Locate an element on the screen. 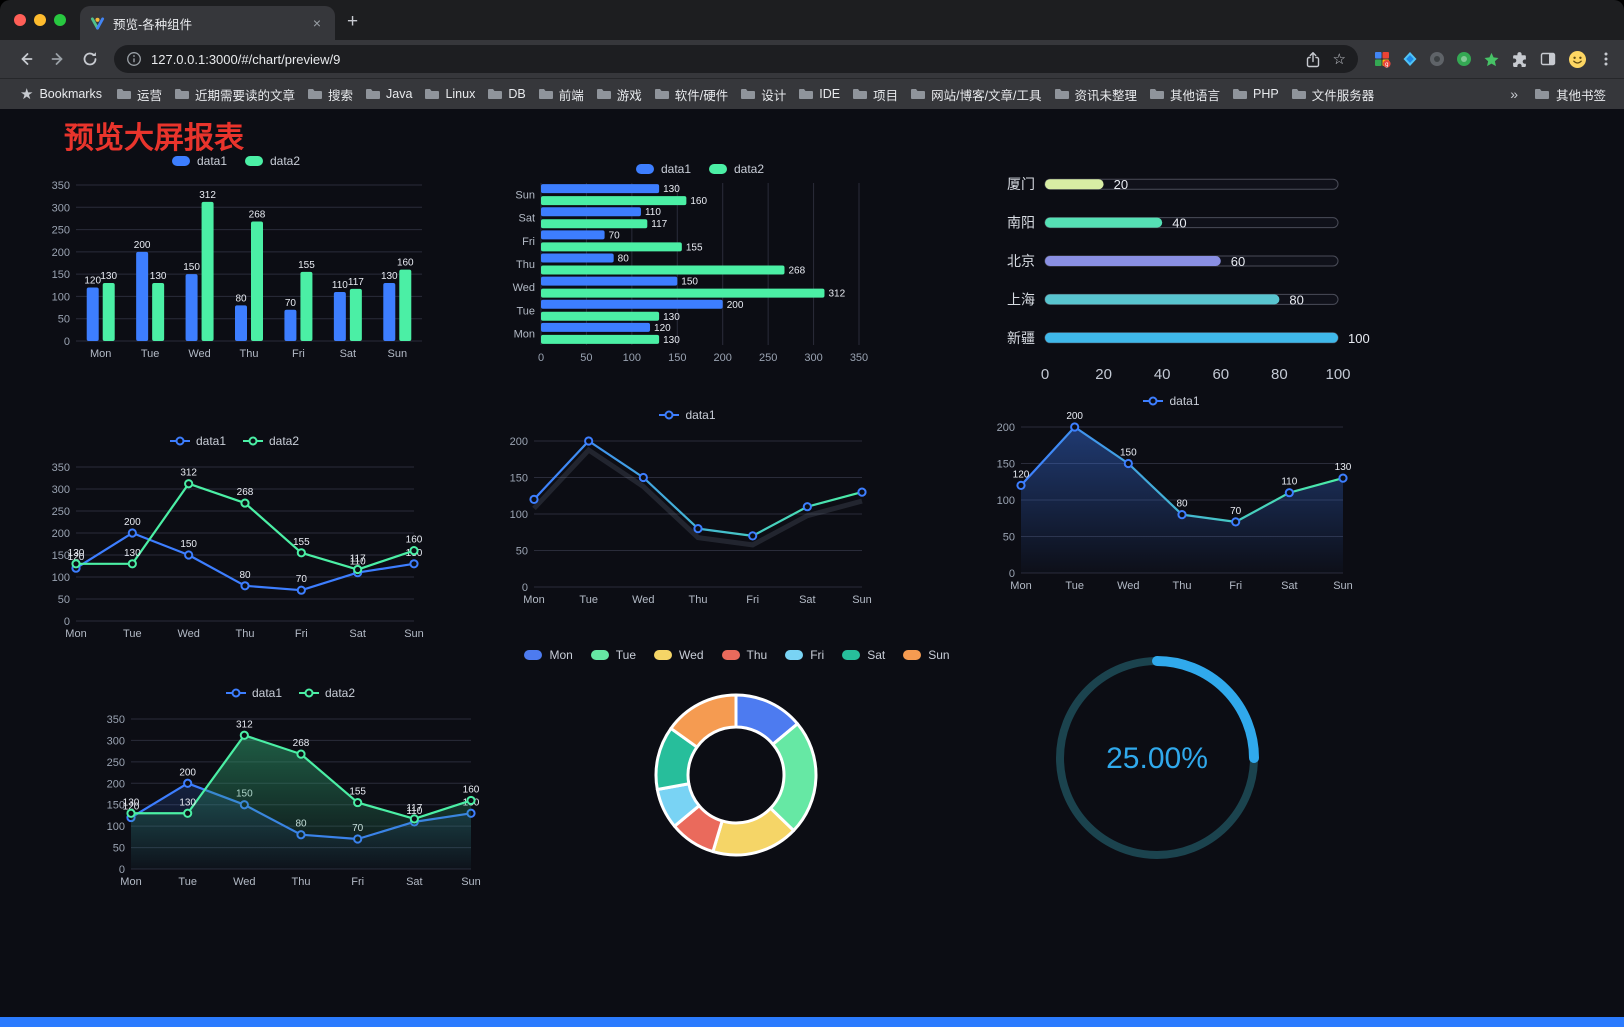 This screenshot has height=1027, width=1624. reload-icon is located at coordinates (90, 59).